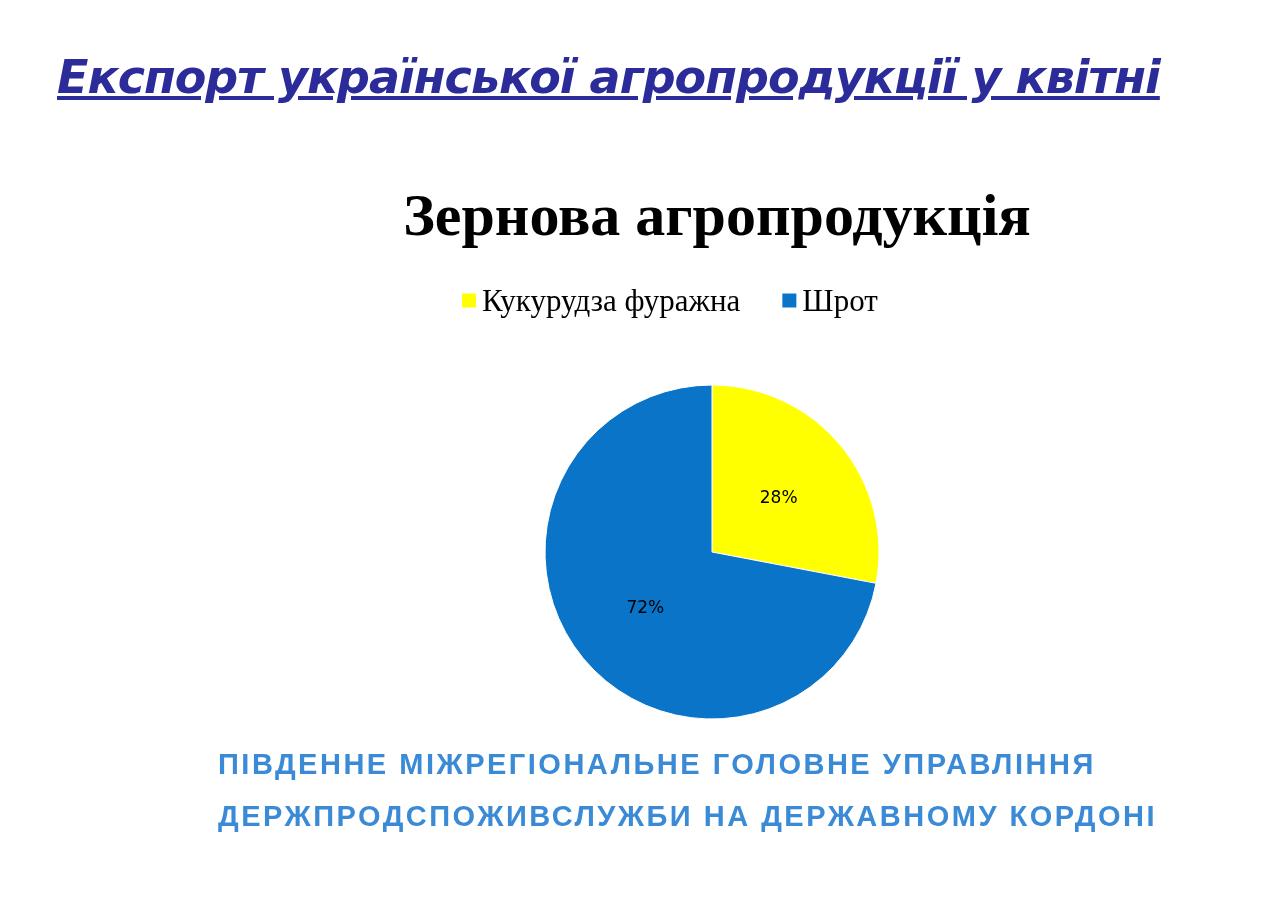 This screenshot has height=905, width=1279. Describe the element at coordinates (611, 300) in the screenshot. I see `legend-label: Кукурудза фуражна` at that location.